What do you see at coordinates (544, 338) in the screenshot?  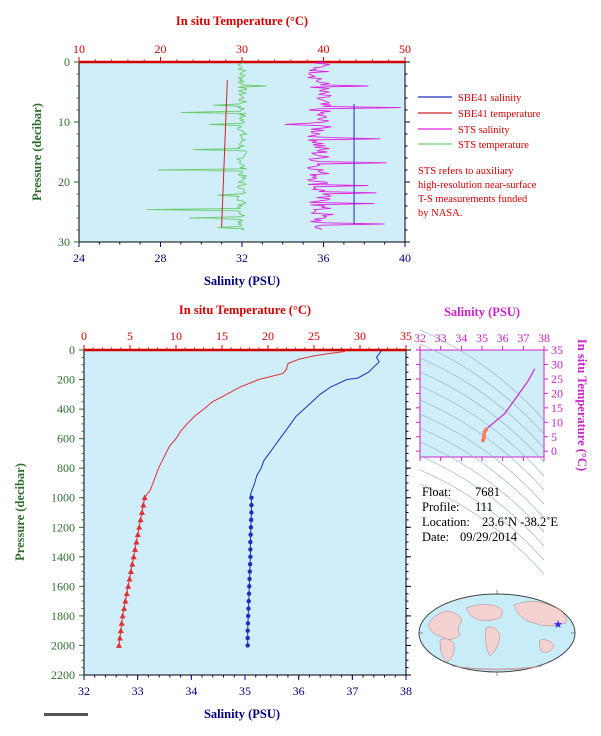 I see `ts-top-tick-label: 38` at bounding box center [544, 338].